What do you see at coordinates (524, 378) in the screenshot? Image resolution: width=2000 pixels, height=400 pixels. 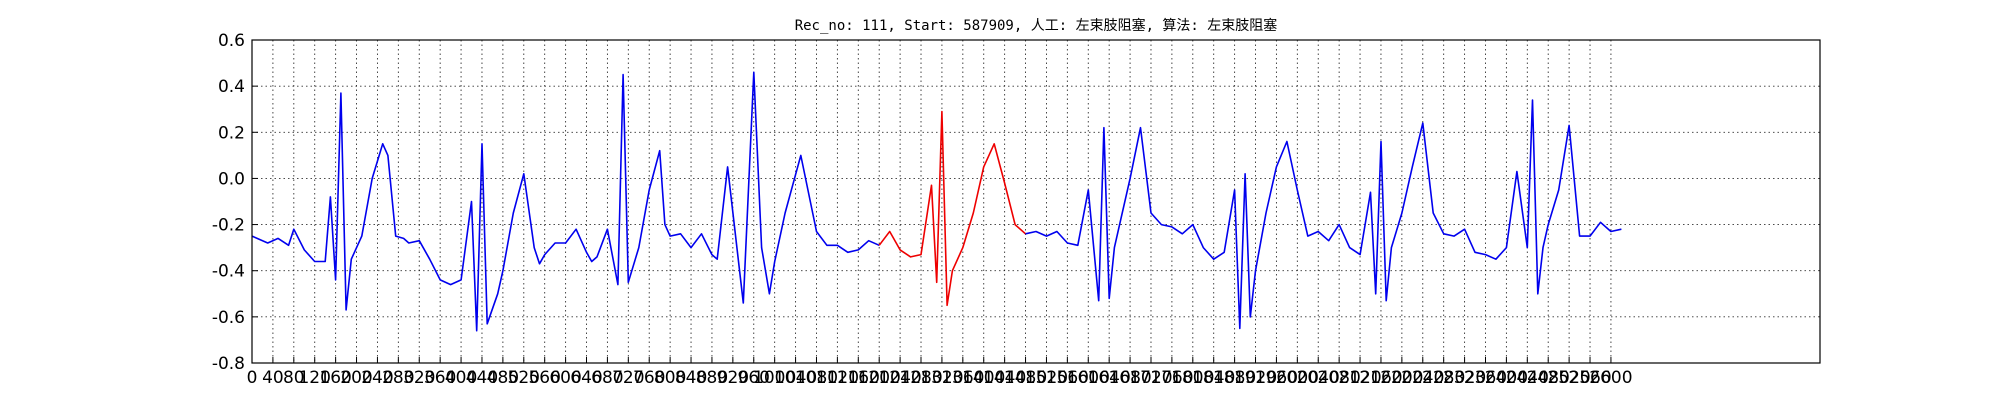 I see `x-tick-label: 520` at bounding box center [524, 378].